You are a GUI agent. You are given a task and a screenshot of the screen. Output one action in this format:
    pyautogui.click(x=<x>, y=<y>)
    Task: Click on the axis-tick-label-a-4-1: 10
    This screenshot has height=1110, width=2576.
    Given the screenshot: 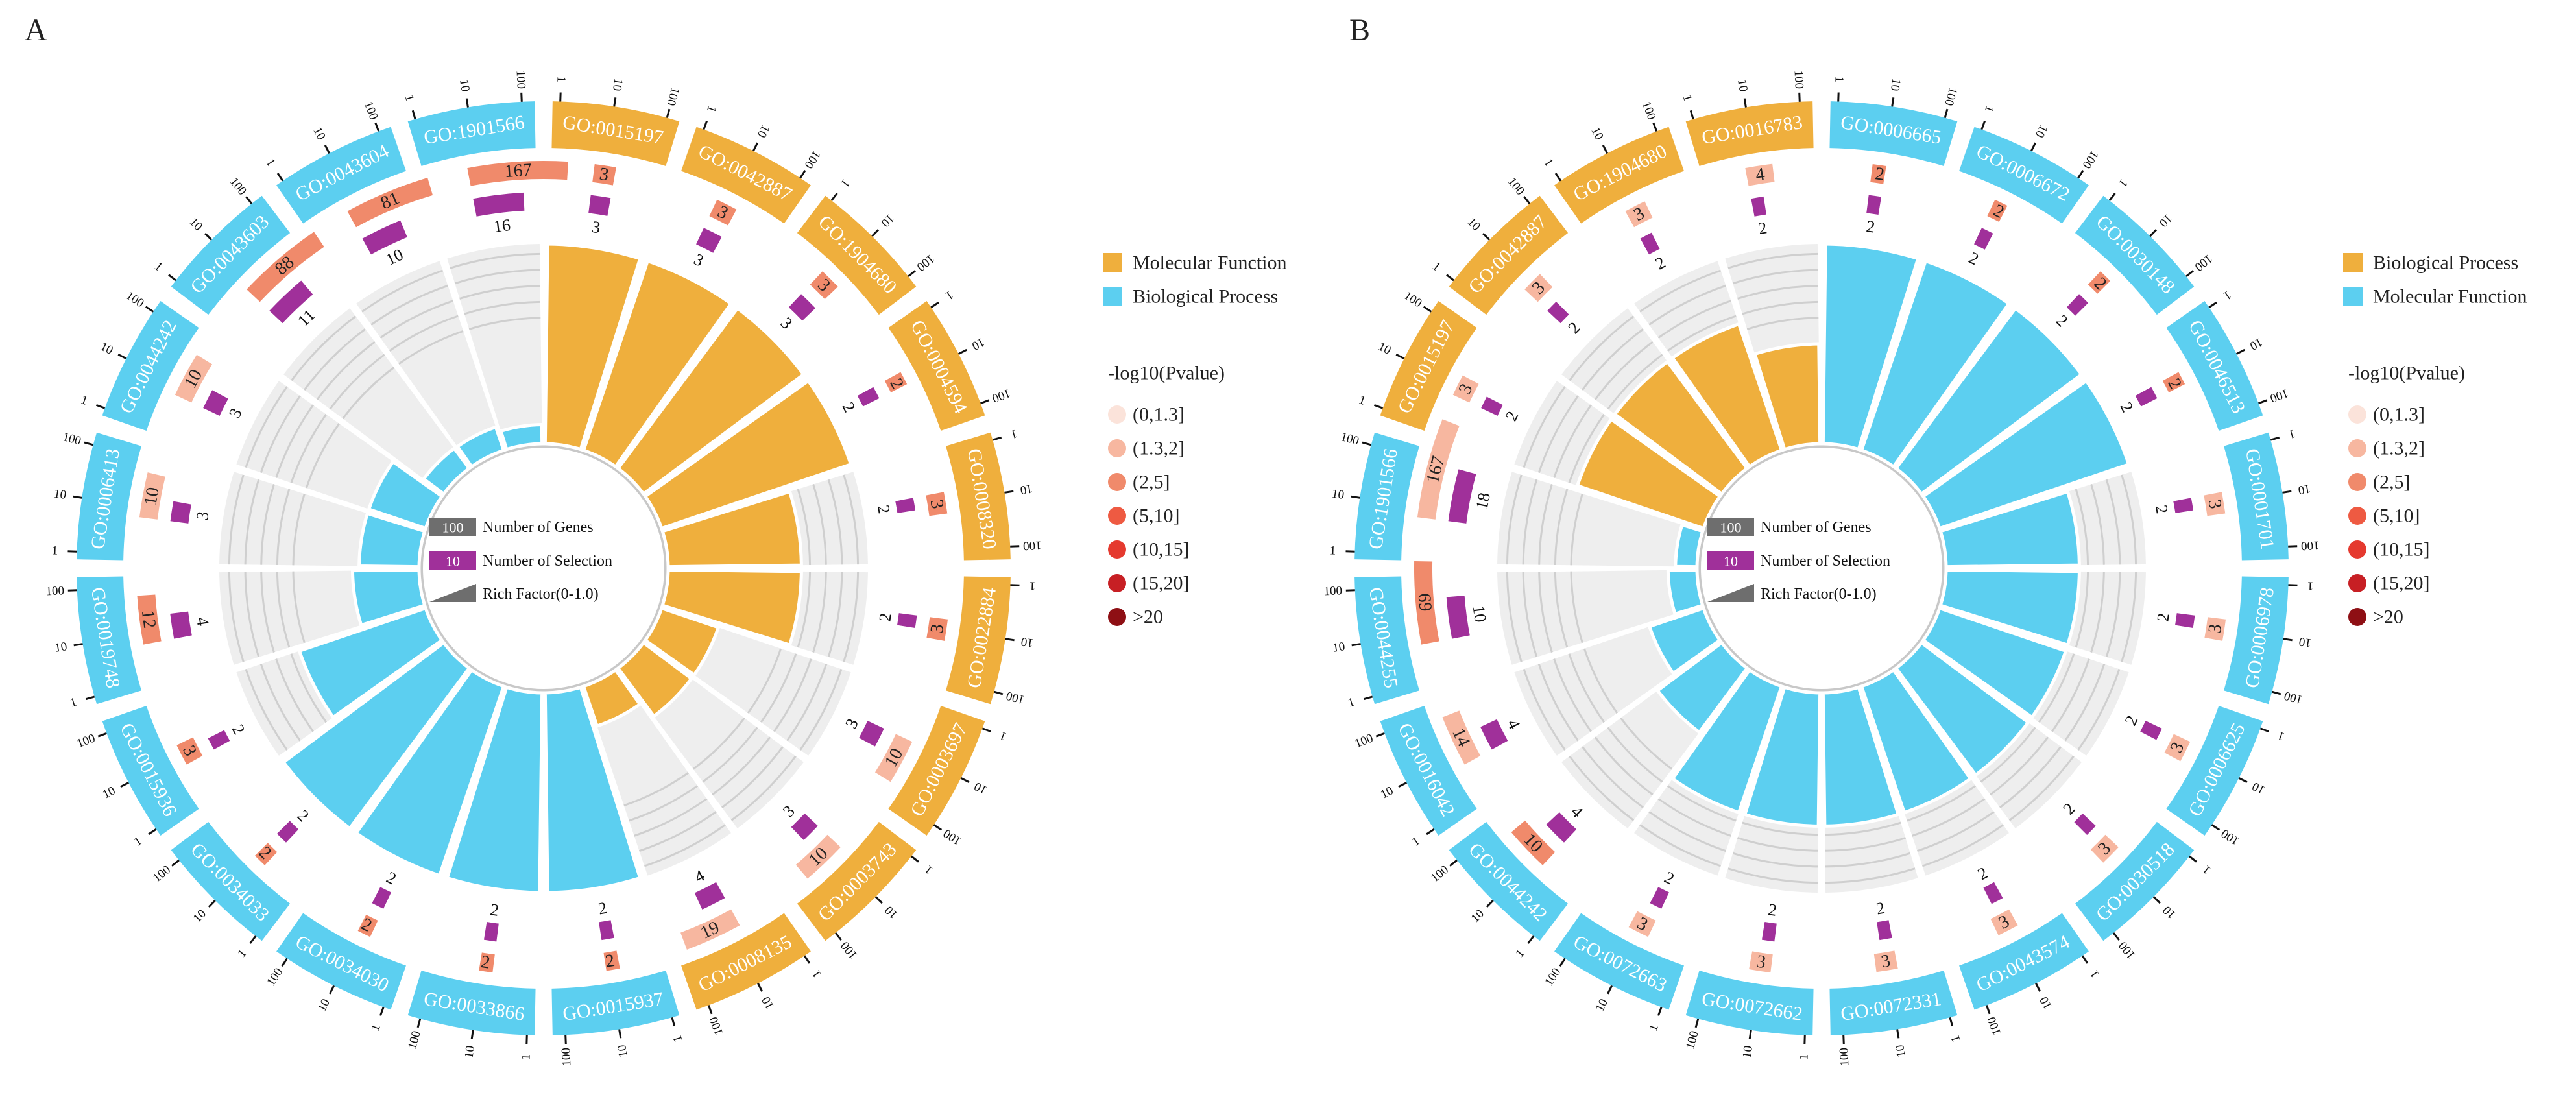 What is the action you would take?
    pyautogui.click(x=1026, y=489)
    